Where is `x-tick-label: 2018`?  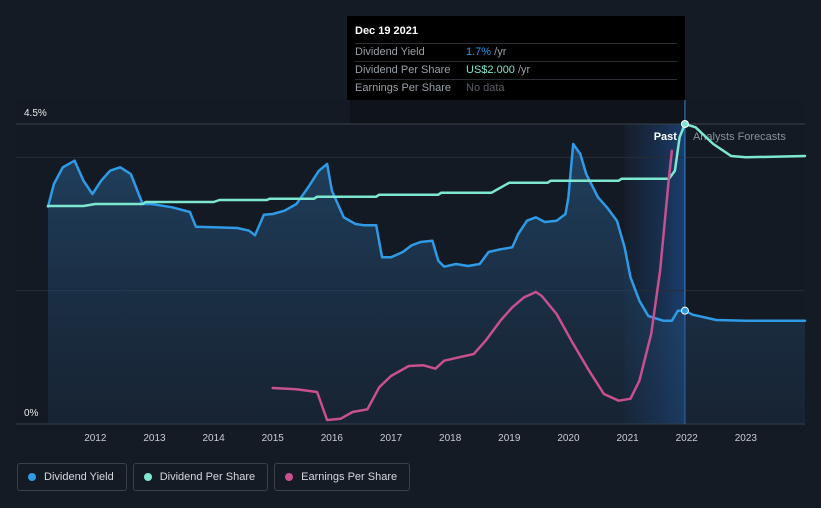 x-tick-label: 2018 is located at coordinates (450, 438).